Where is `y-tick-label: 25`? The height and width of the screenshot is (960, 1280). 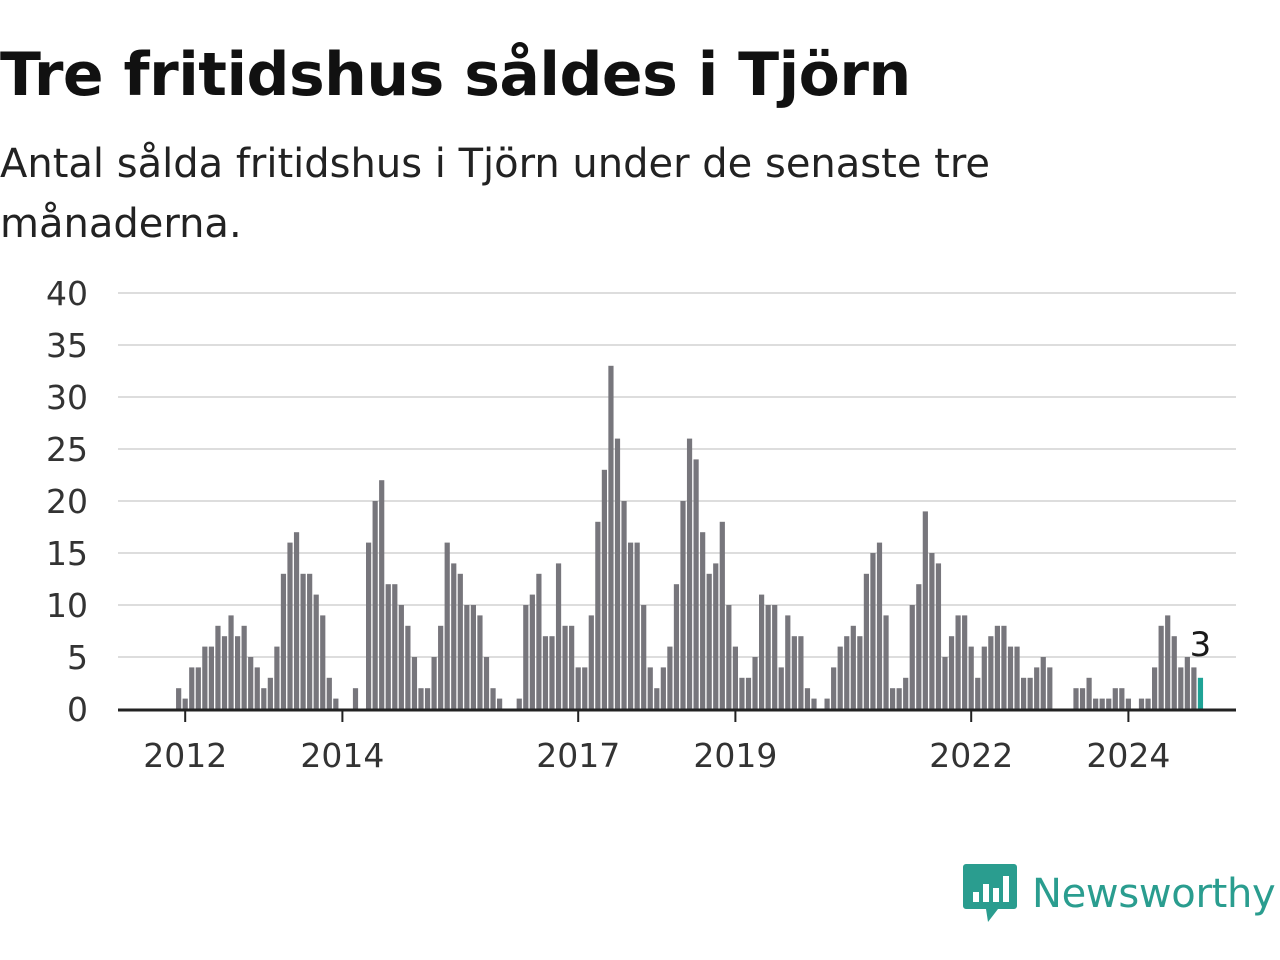 y-tick-label: 25 is located at coordinates (67, 449).